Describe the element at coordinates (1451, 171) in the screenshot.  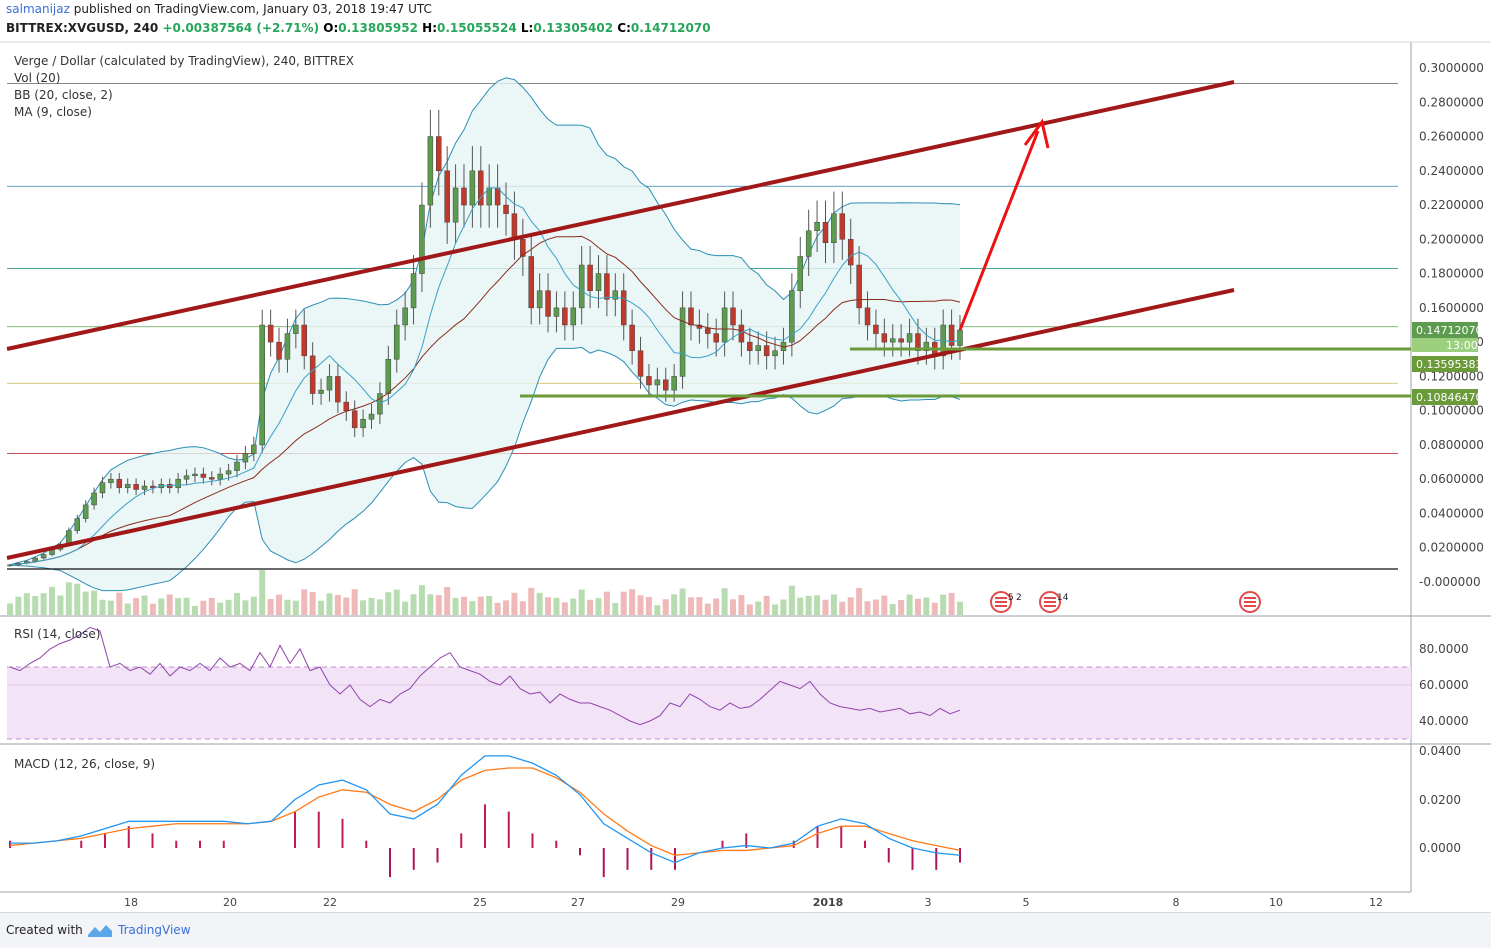
I see `price-tick: 0.2400000` at that location.